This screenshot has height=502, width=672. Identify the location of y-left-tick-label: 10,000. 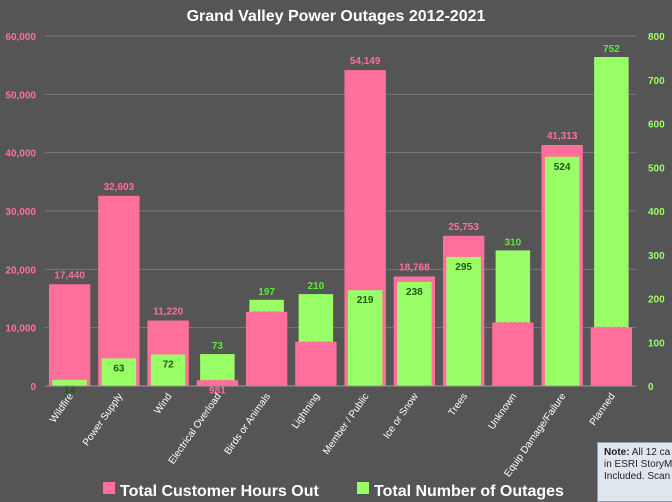
(20, 329).